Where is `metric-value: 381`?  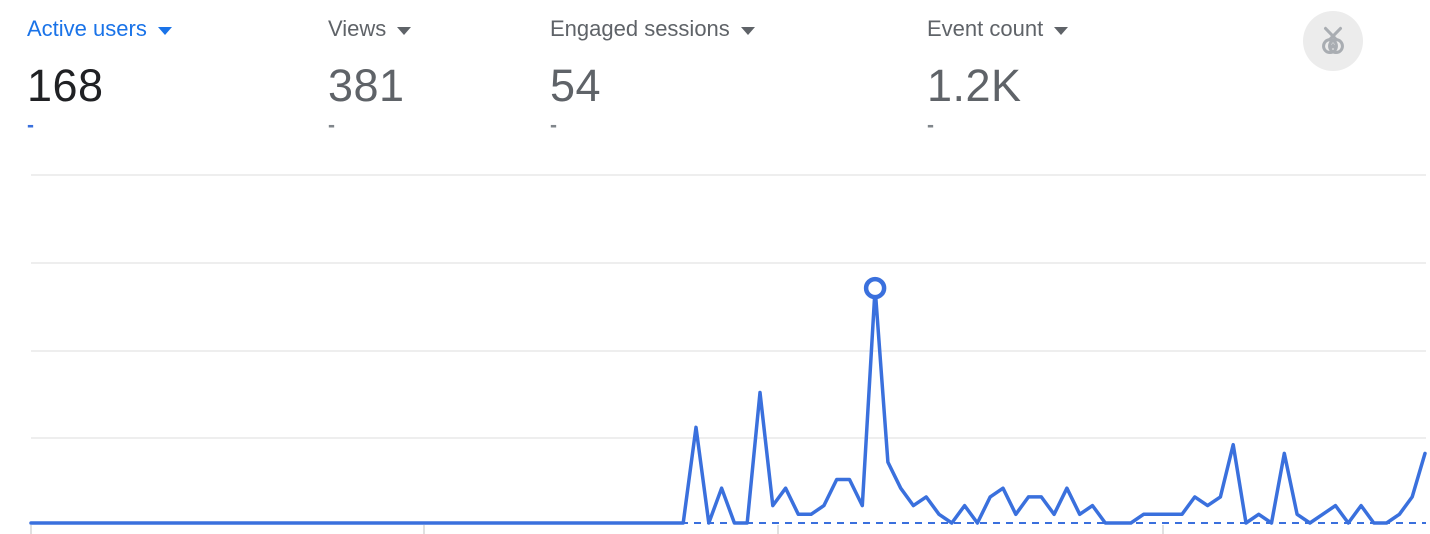 metric-value: 381 is located at coordinates (366, 85).